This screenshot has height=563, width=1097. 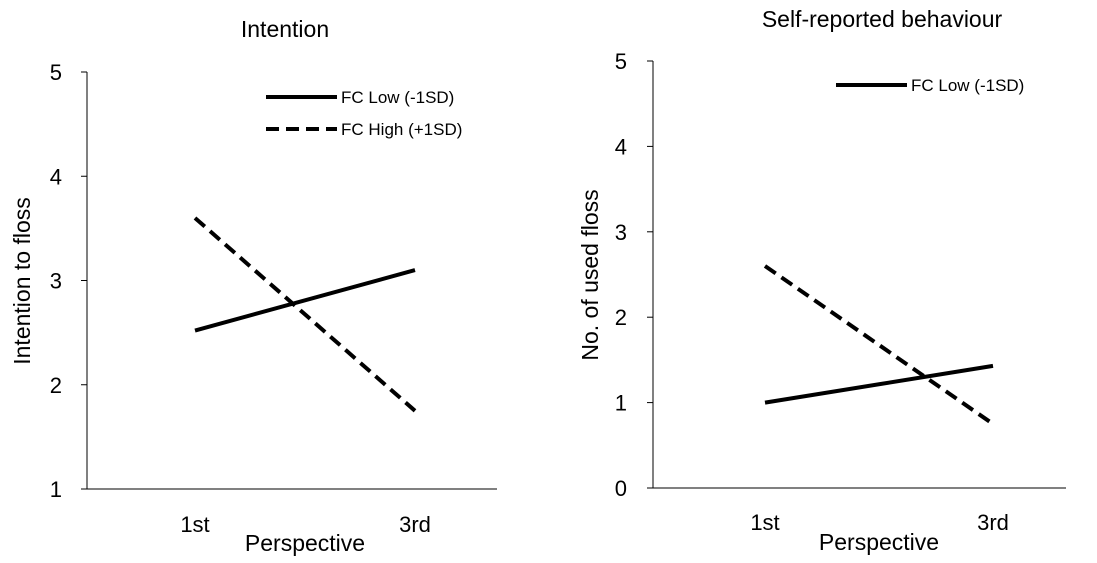 I want to click on legend-label: FC High (+1SD), so click(x=401, y=129).